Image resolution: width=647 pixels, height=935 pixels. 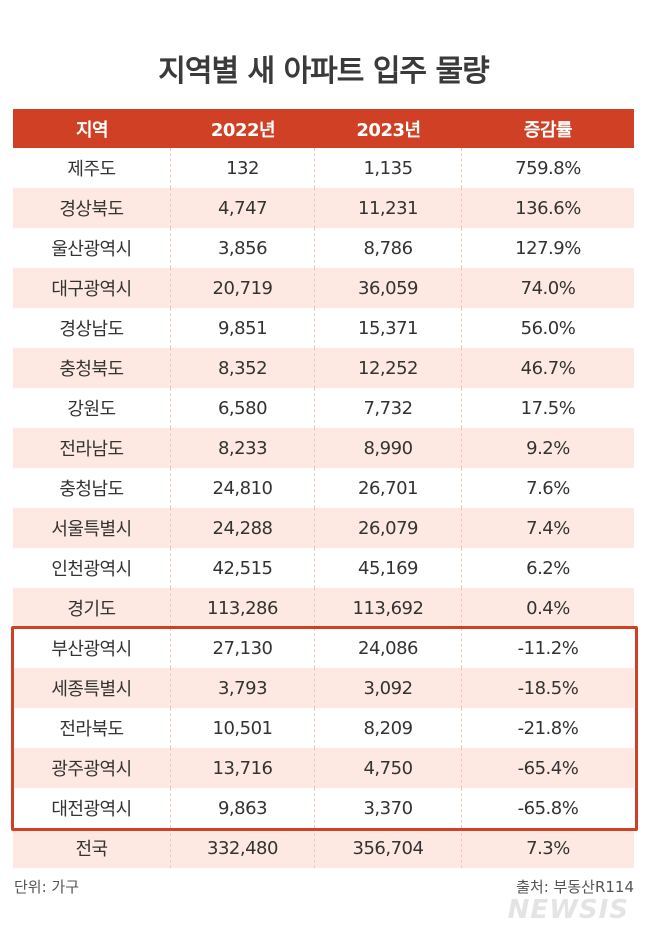 I want to click on table-row: 충청북도 8,352 12,252 46.7%, so click(x=323, y=368).